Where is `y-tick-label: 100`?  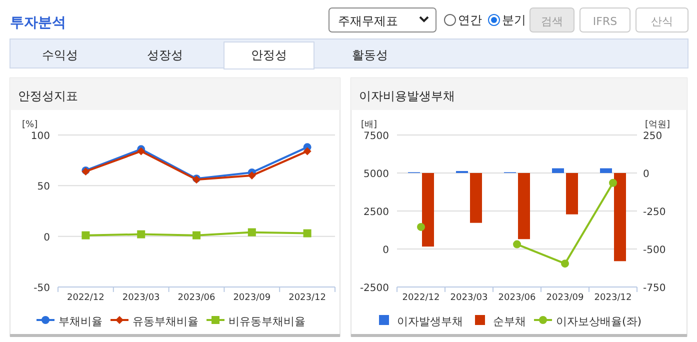
y-tick-label: 100 is located at coordinates (40, 136).